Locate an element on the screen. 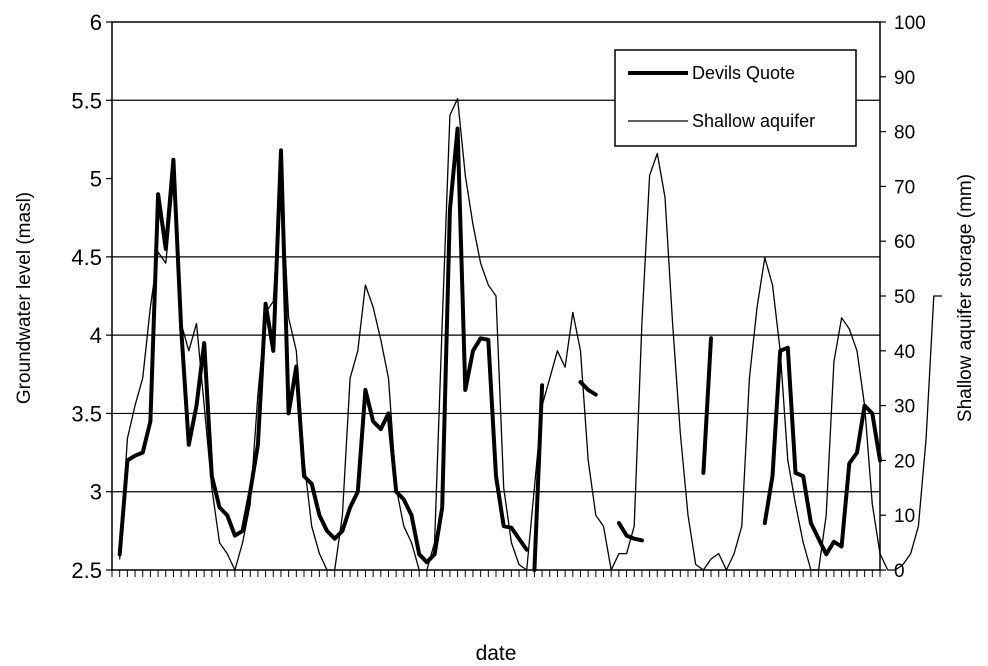 The image size is (988, 666). left-tick-label: 2.5 is located at coordinates (86, 570).